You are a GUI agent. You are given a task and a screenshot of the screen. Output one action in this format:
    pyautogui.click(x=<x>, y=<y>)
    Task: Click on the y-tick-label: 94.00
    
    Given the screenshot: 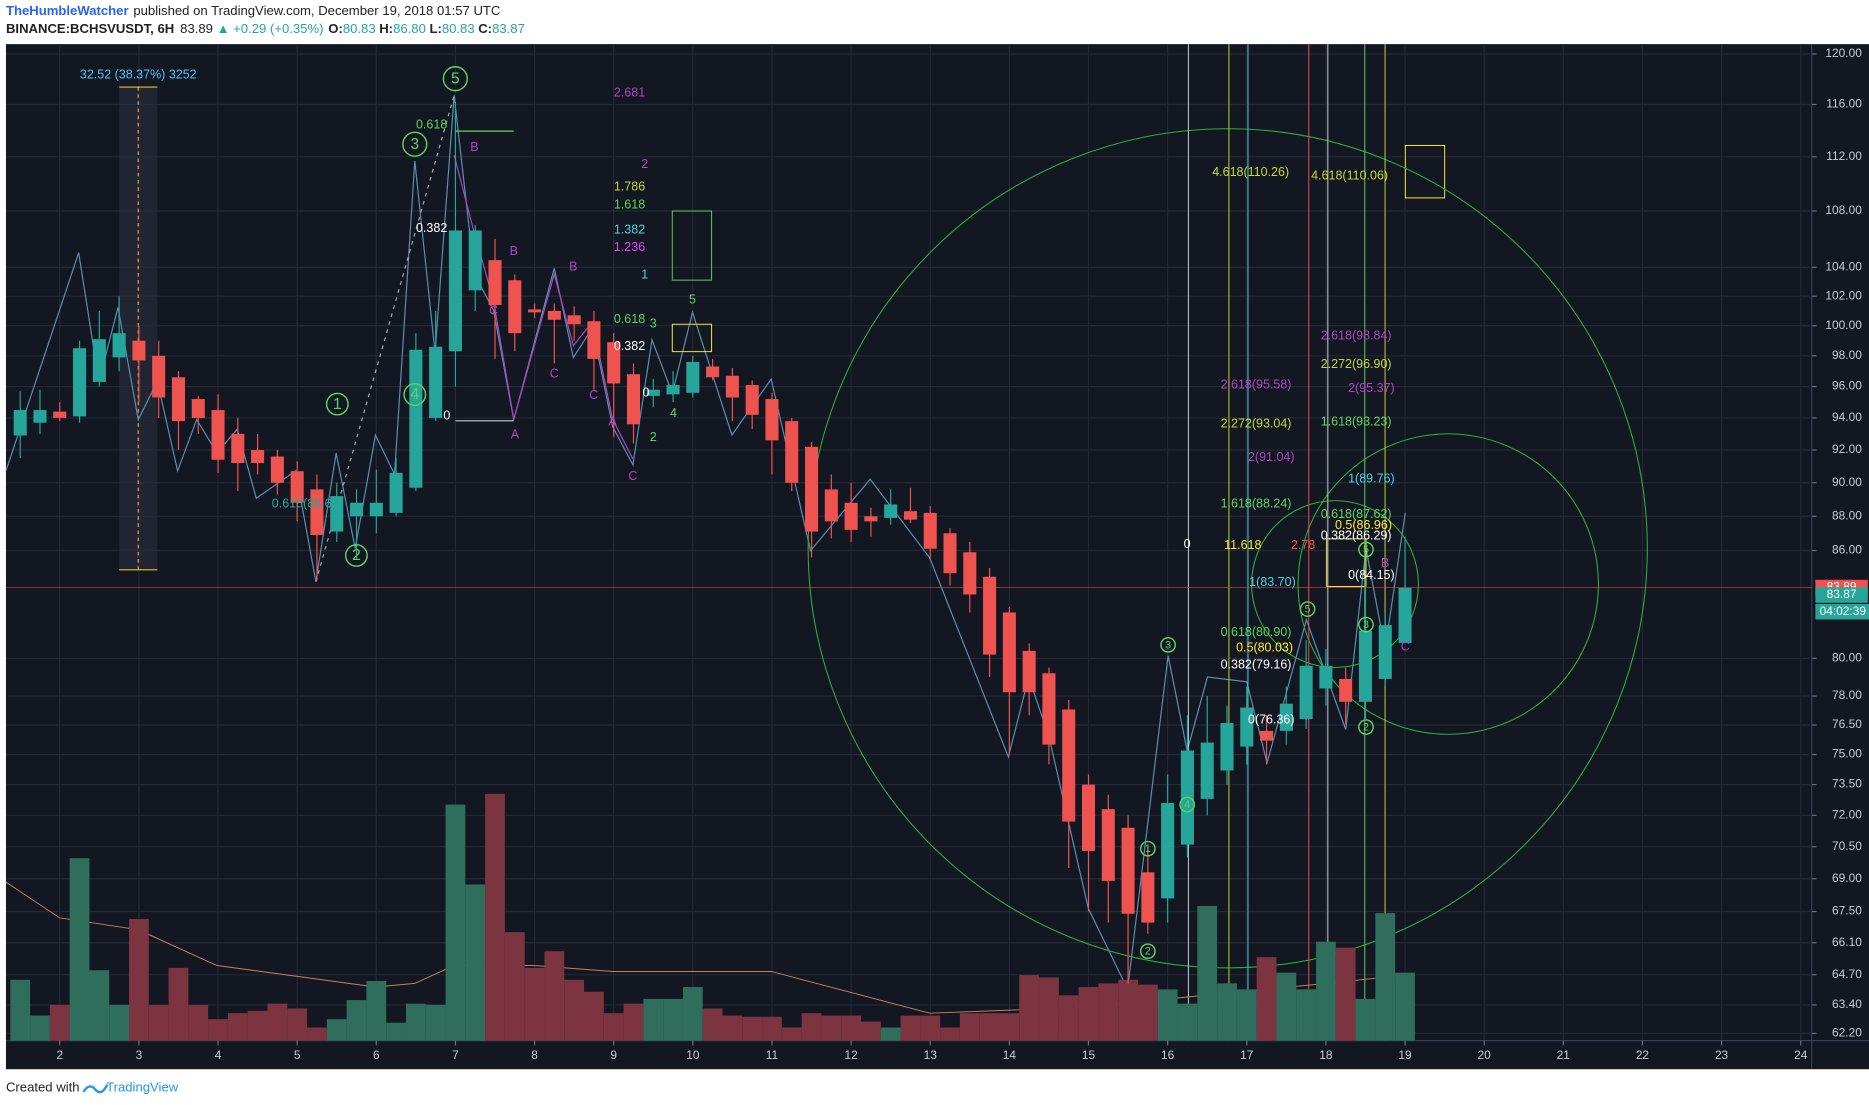 What is the action you would take?
    pyautogui.click(x=1847, y=417)
    